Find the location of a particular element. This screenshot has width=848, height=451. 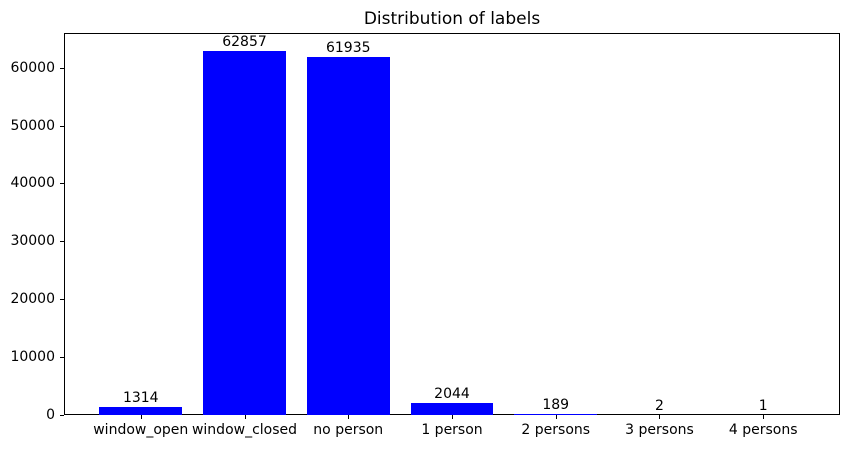

y-tick-label: 30000 is located at coordinates (32, 241).